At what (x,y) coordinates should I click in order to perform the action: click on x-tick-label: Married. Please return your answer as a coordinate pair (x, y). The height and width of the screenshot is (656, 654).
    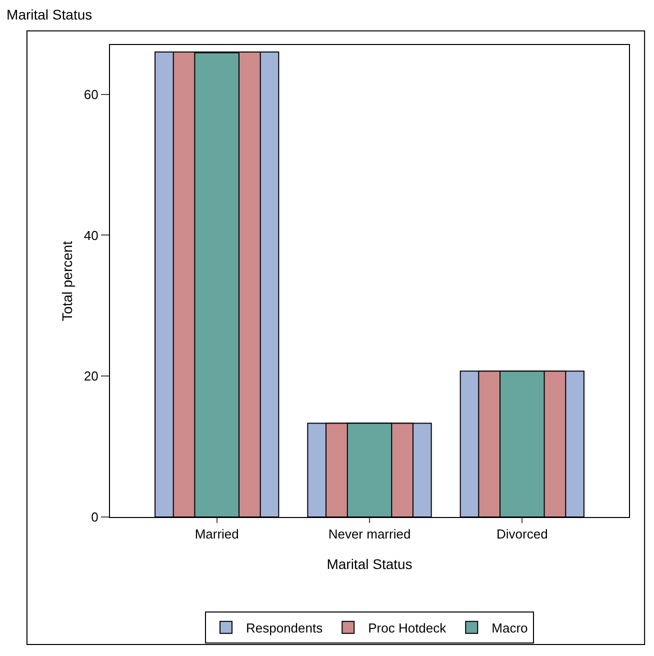
    Looking at the image, I should click on (216, 534).